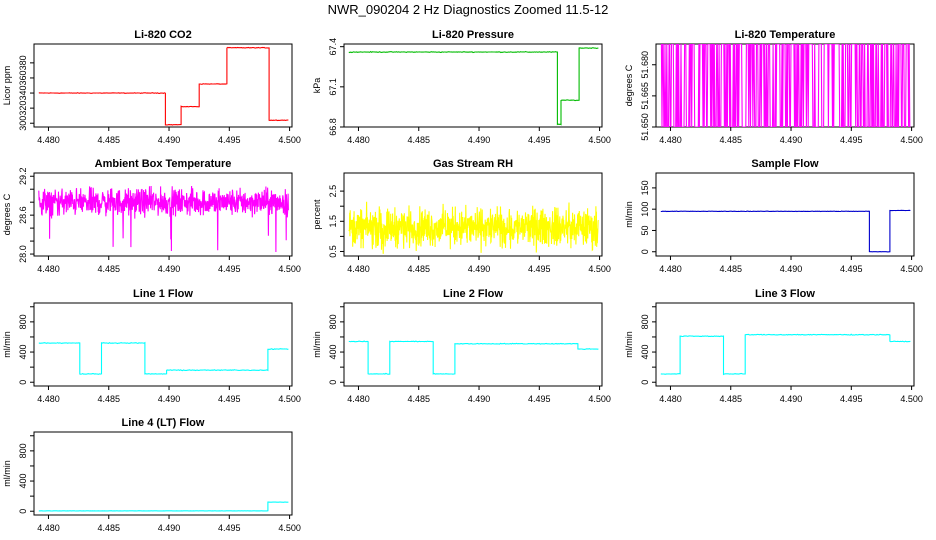 The image size is (936, 540). Describe the element at coordinates (23, 62) in the screenshot. I see `y-tick-label: 380` at that location.